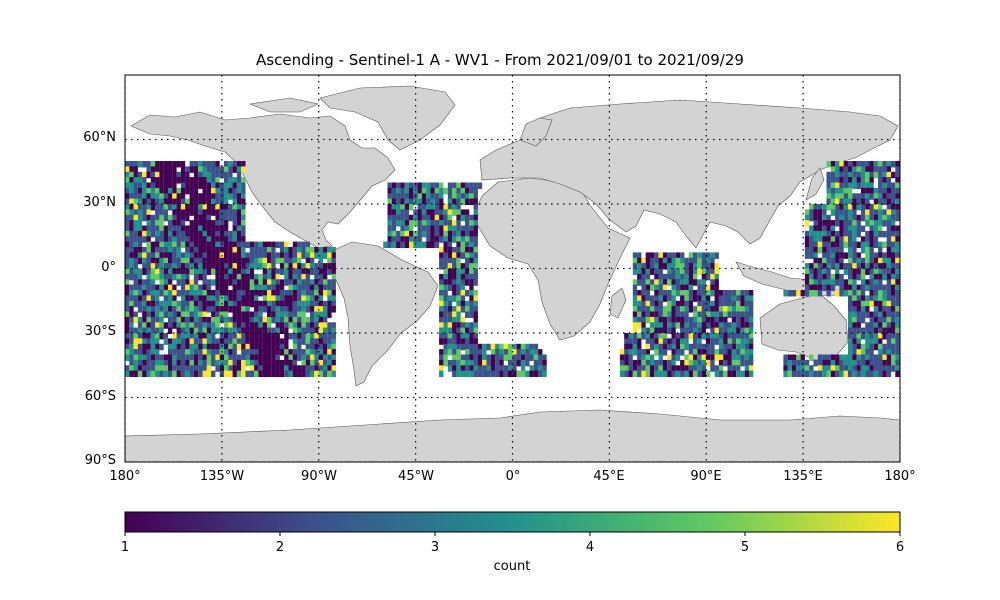  What do you see at coordinates (618, 303) in the screenshot?
I see `madagascar-land` at bounding box center [618, 303].